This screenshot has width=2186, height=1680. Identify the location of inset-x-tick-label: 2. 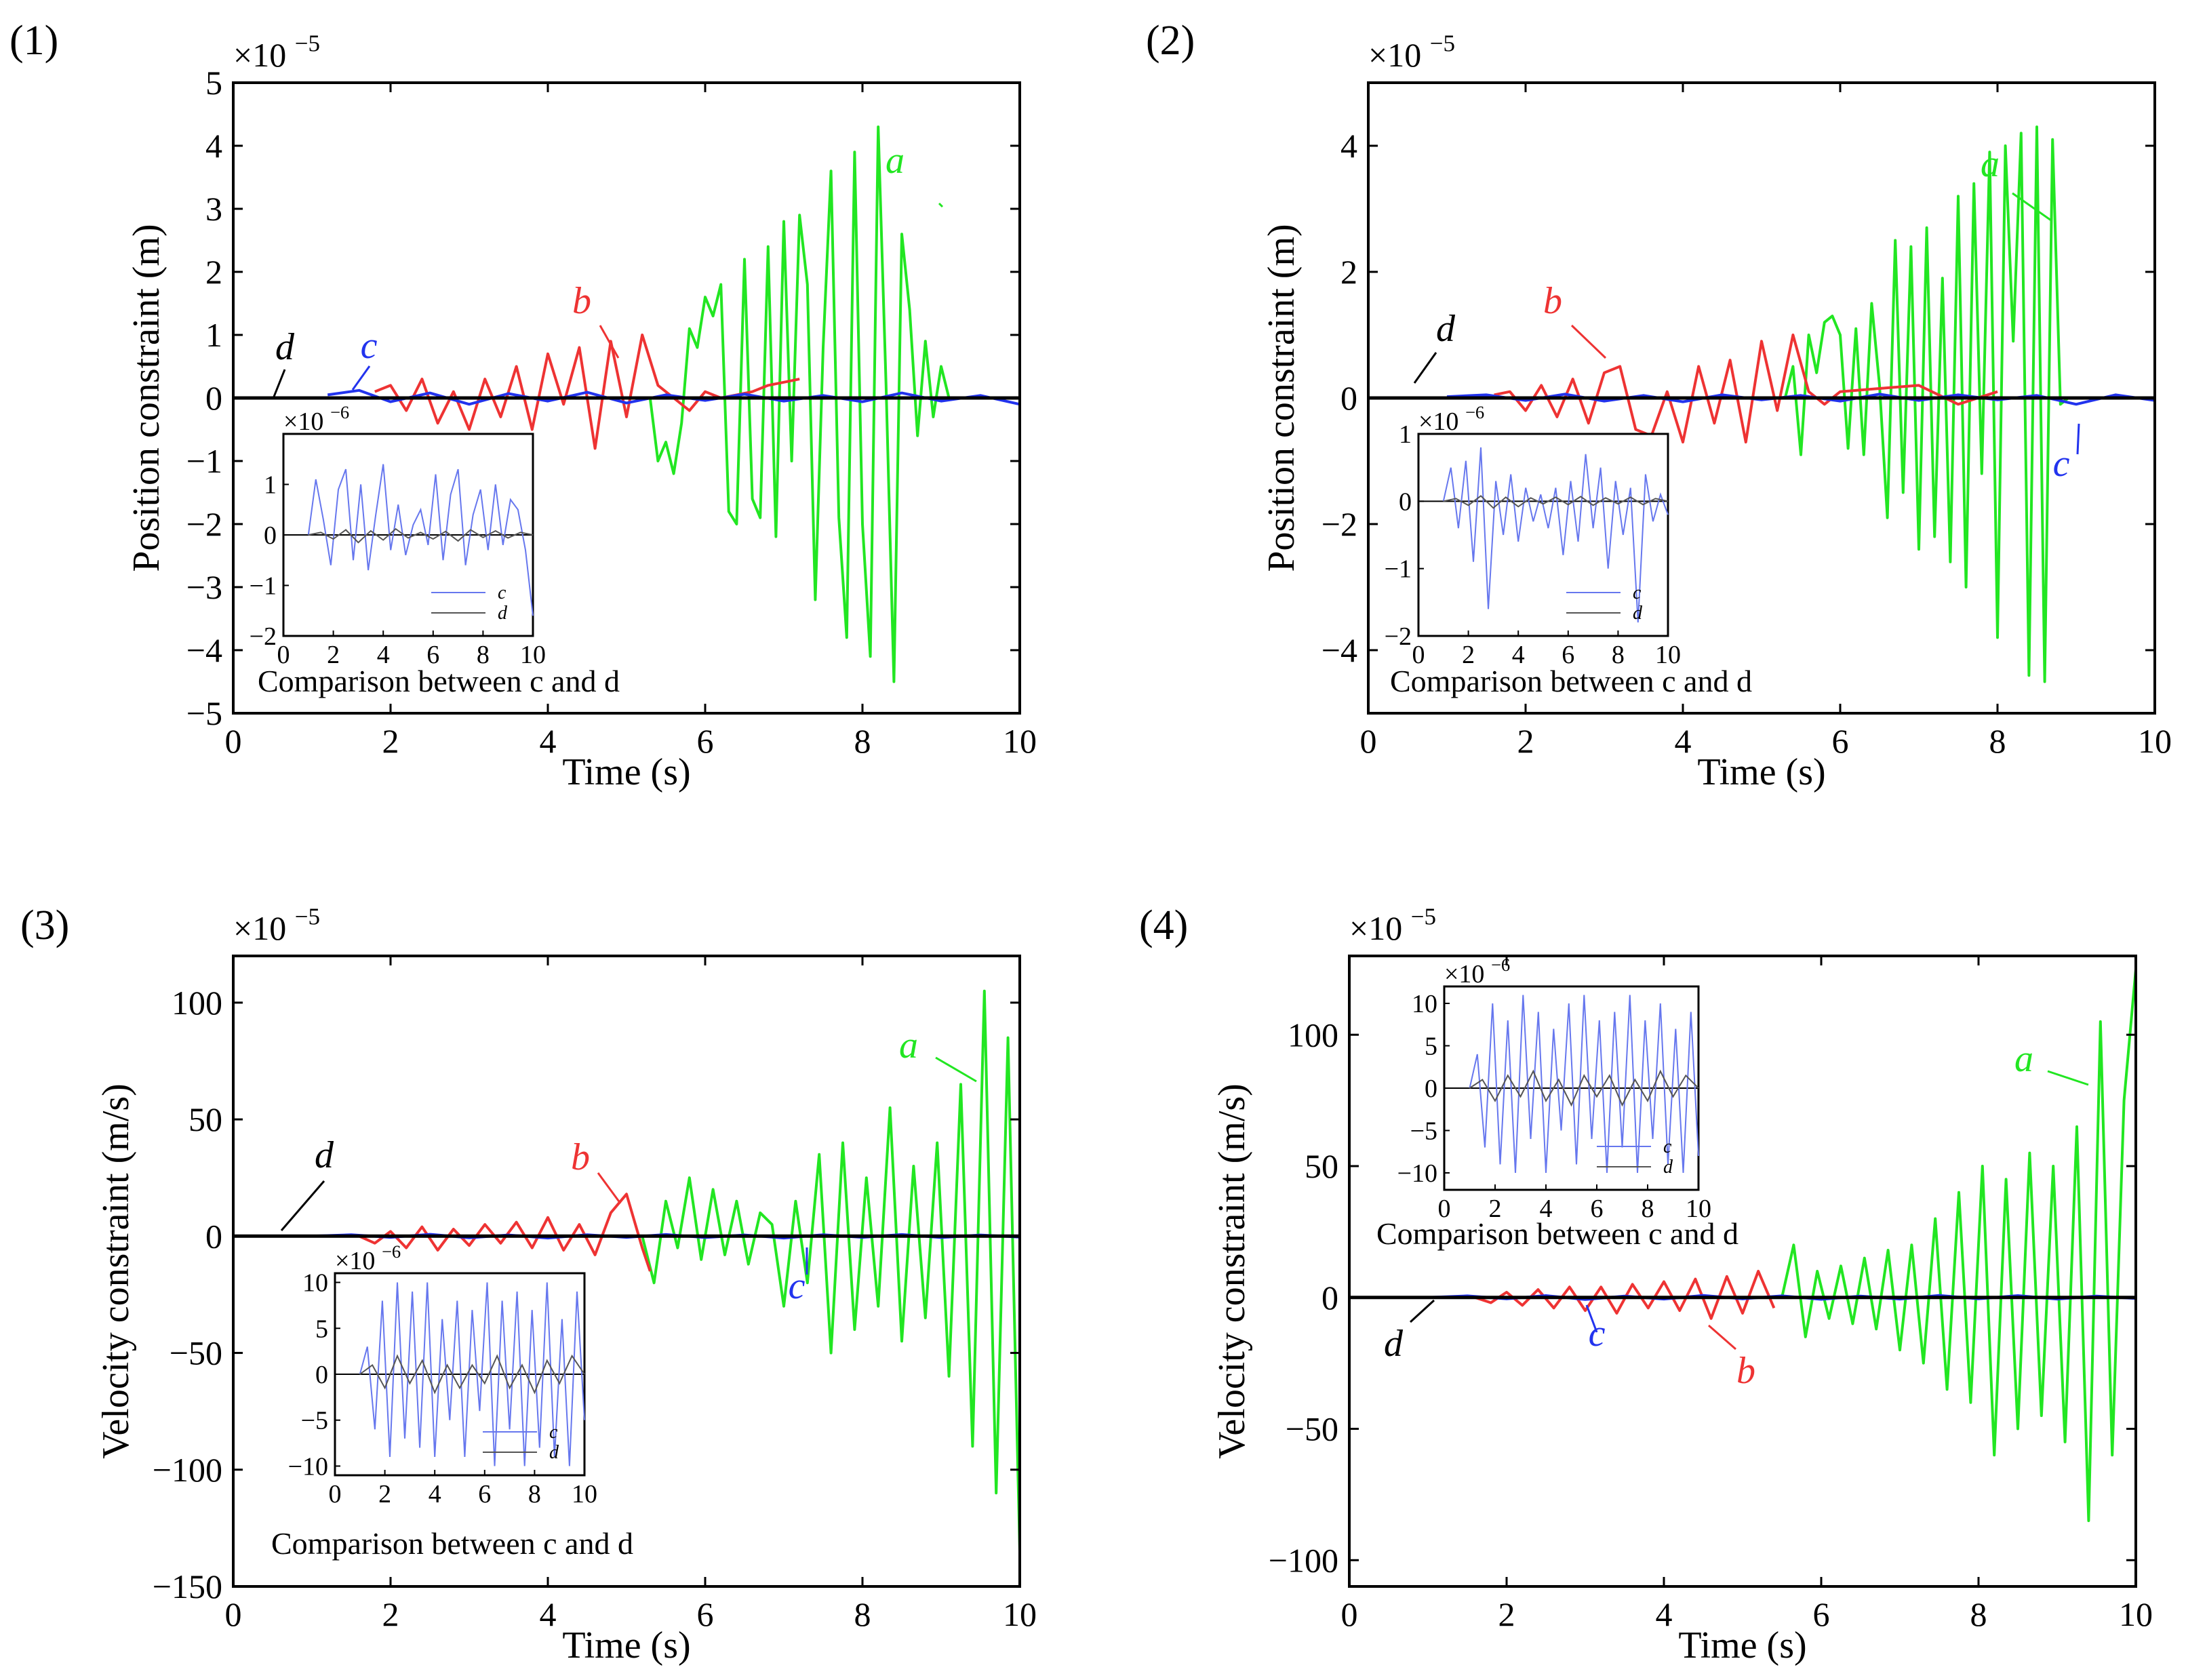
(1469, 655).